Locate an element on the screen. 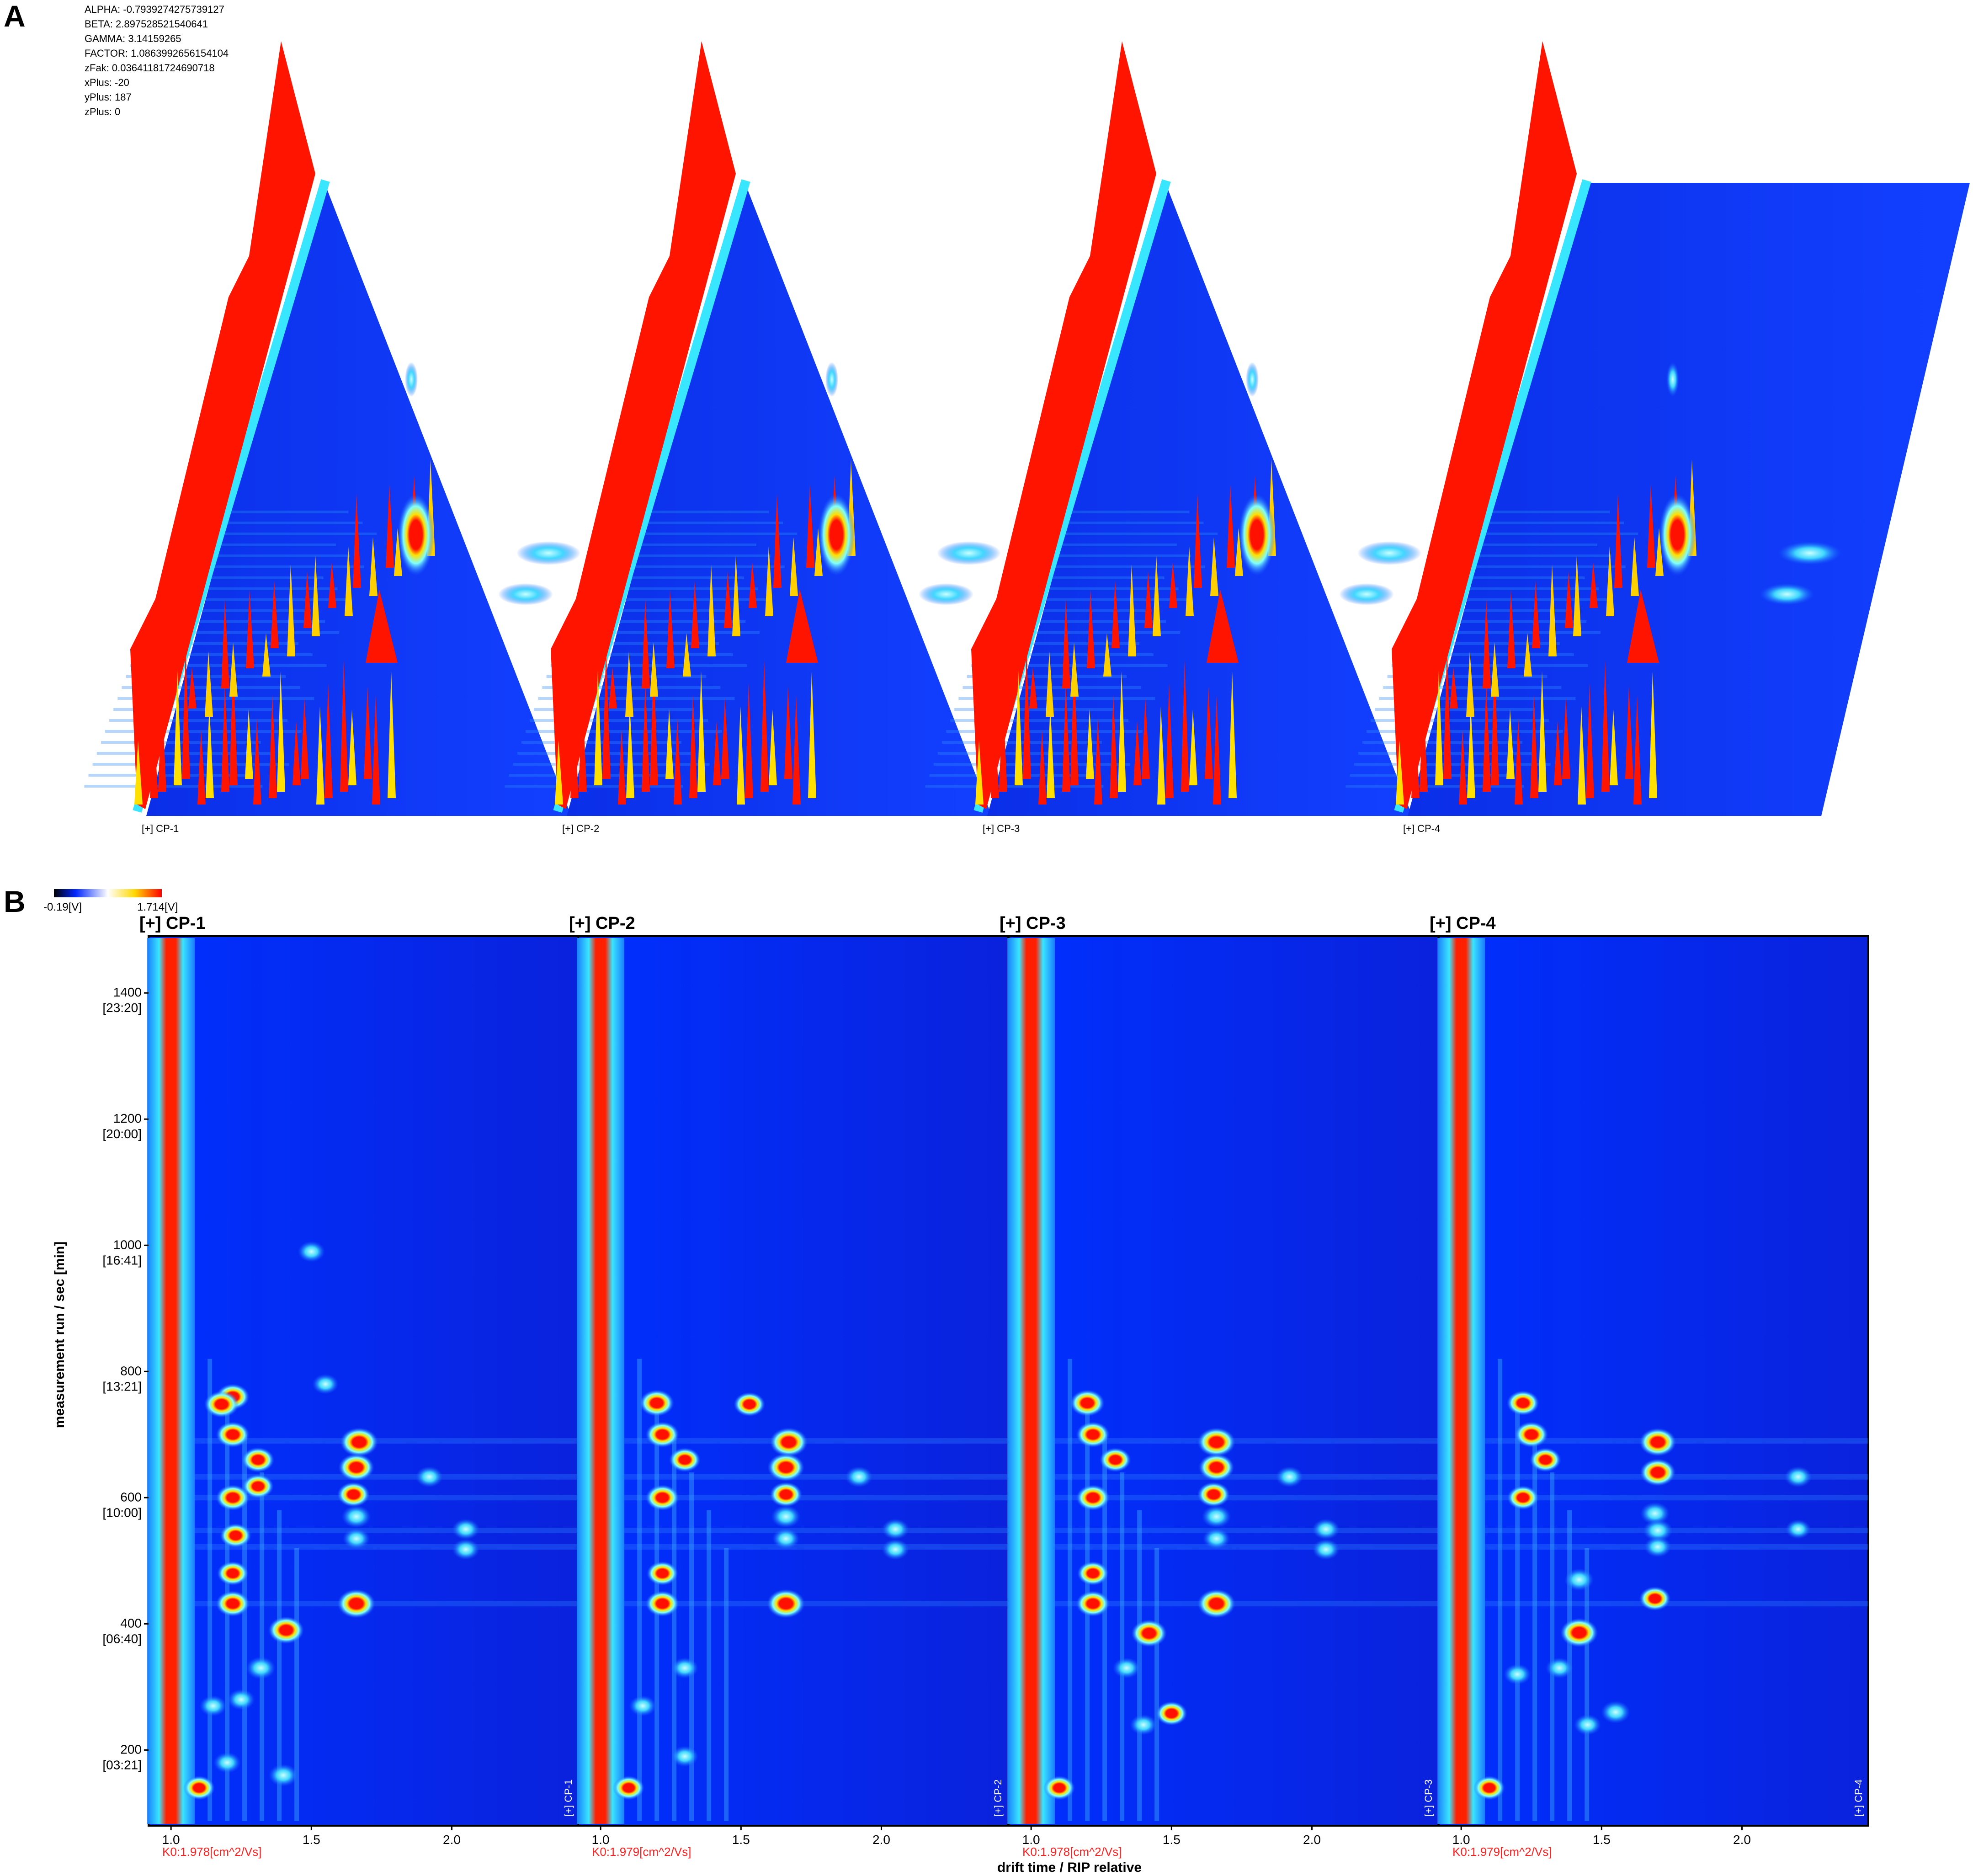 This screenshot has width=1973, height=1876. heatmap-title: [+] CP-2 is located at coordinates (602, 923).